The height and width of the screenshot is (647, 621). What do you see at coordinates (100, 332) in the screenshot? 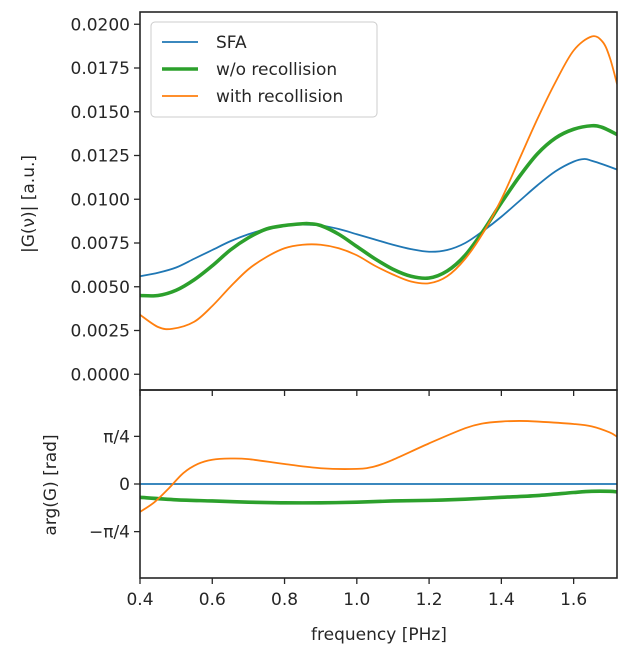
I see `top-y-tick-label: 0.0025` at bounding box center [100, 332].